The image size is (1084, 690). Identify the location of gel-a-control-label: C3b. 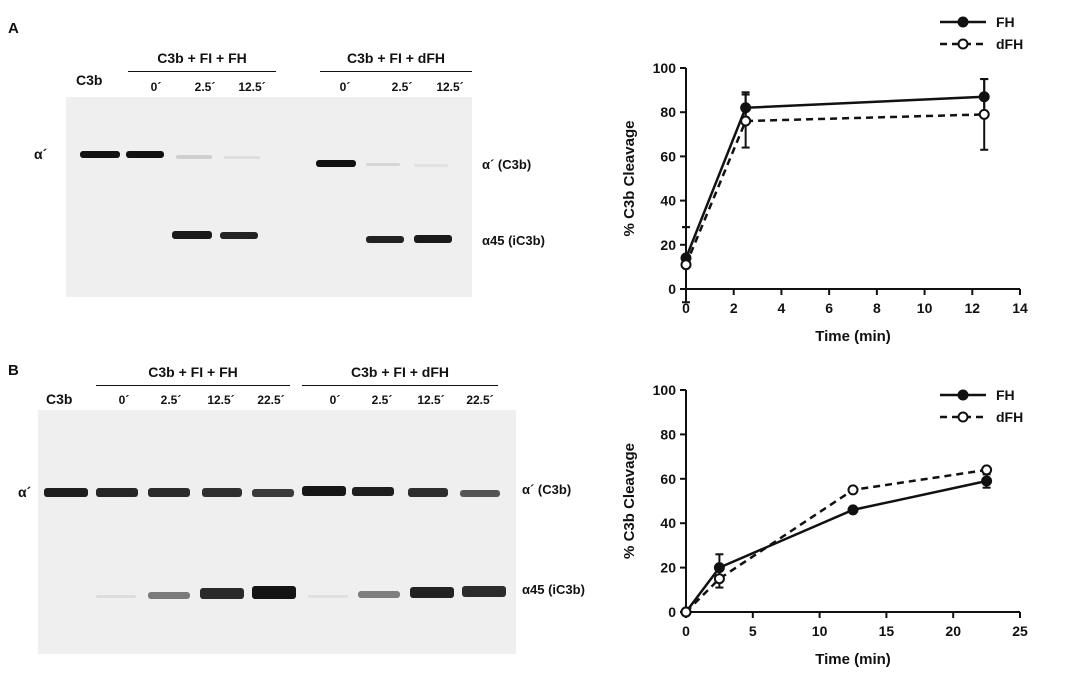
(89, 80).